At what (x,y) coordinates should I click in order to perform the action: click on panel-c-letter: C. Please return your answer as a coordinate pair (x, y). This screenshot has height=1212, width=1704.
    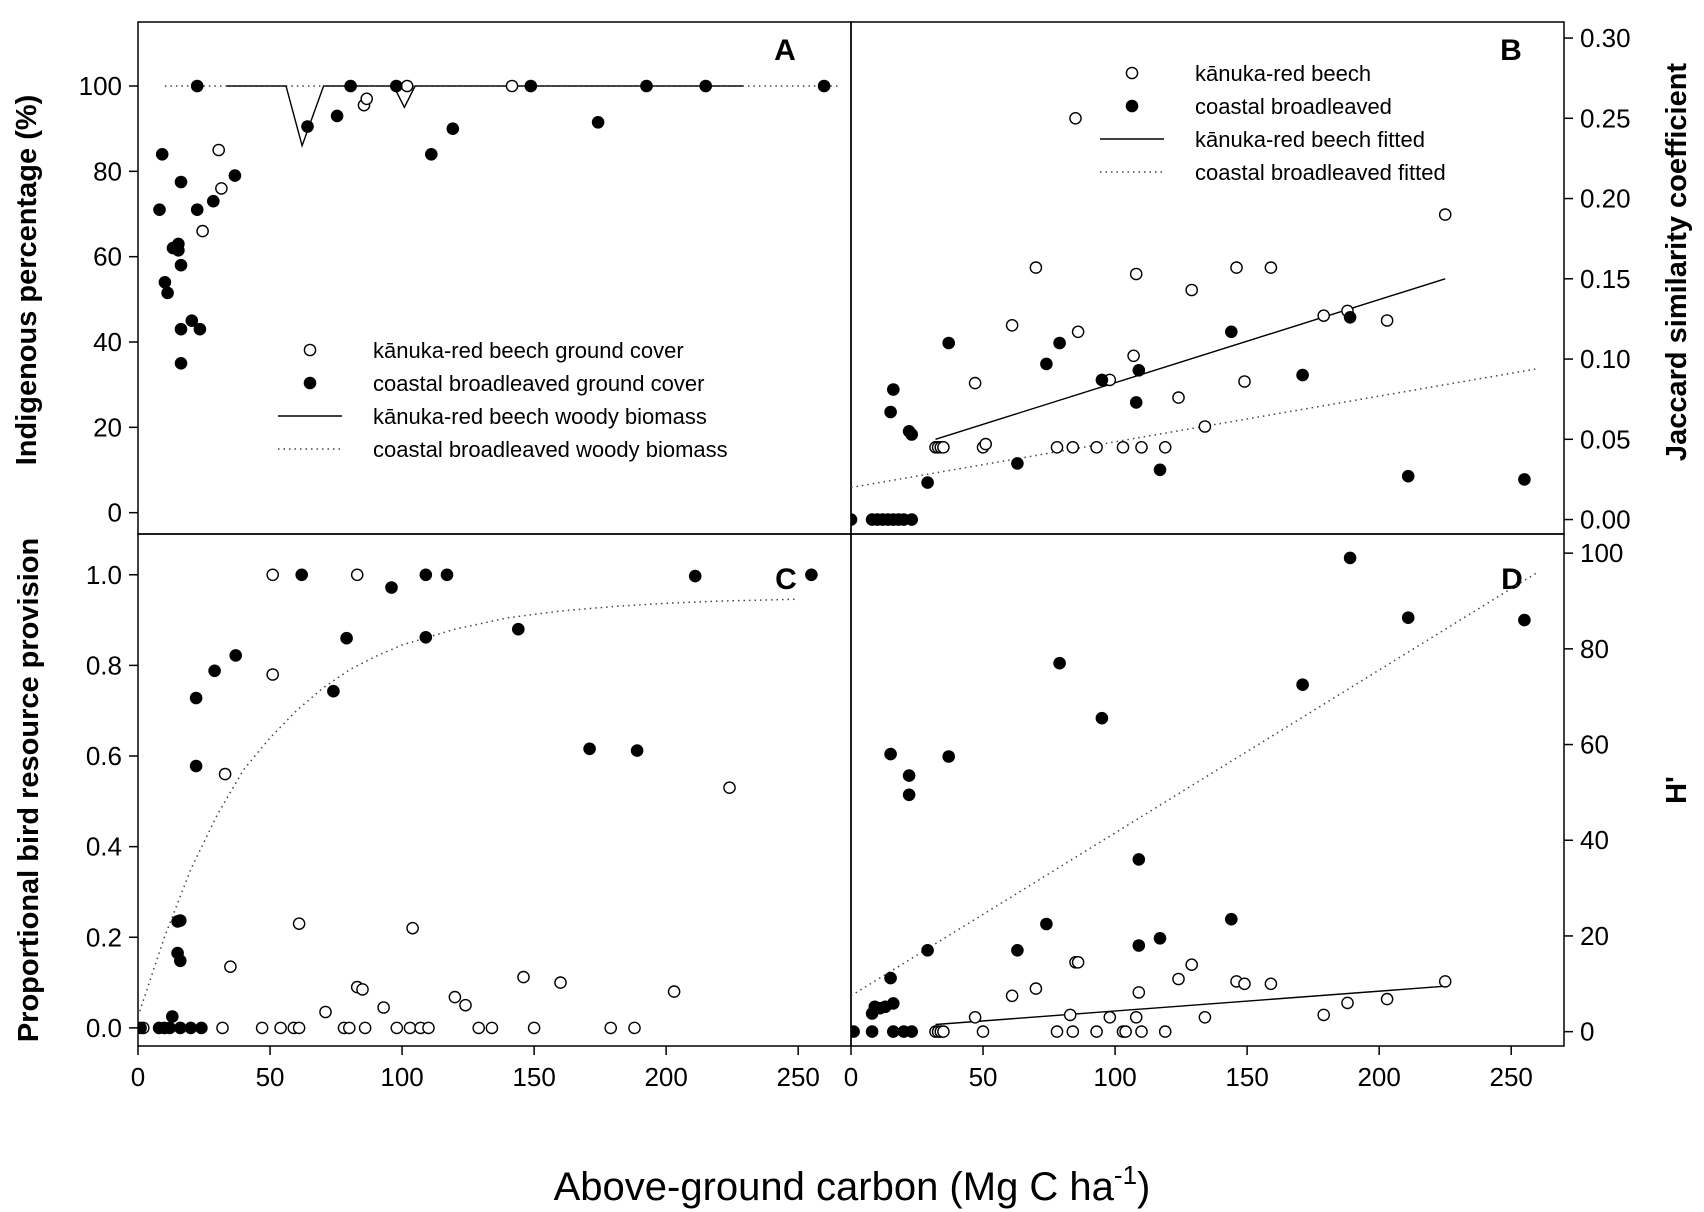
    Looking at the image, I should click on (786, 579).